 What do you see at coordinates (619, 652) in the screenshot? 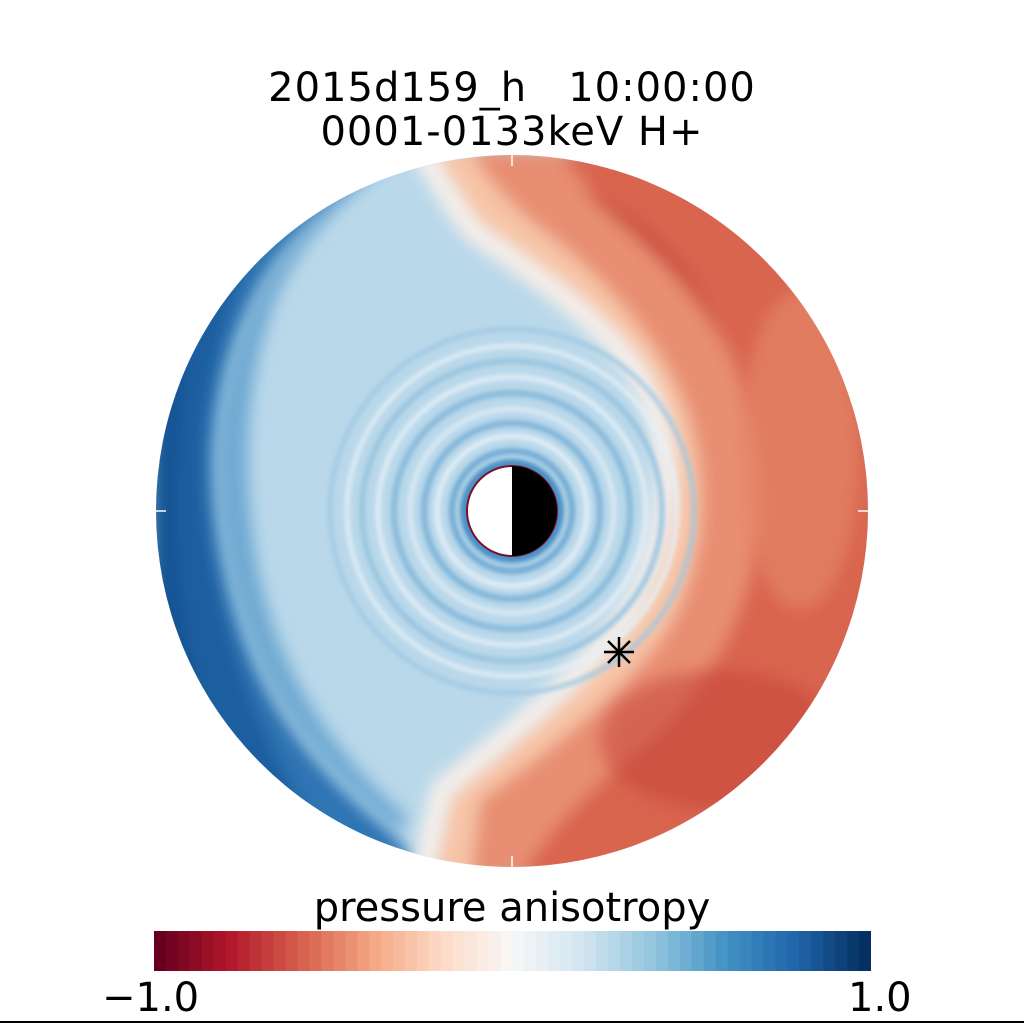
I see `satellite-marker-icon` at bounding box center [619, 652].